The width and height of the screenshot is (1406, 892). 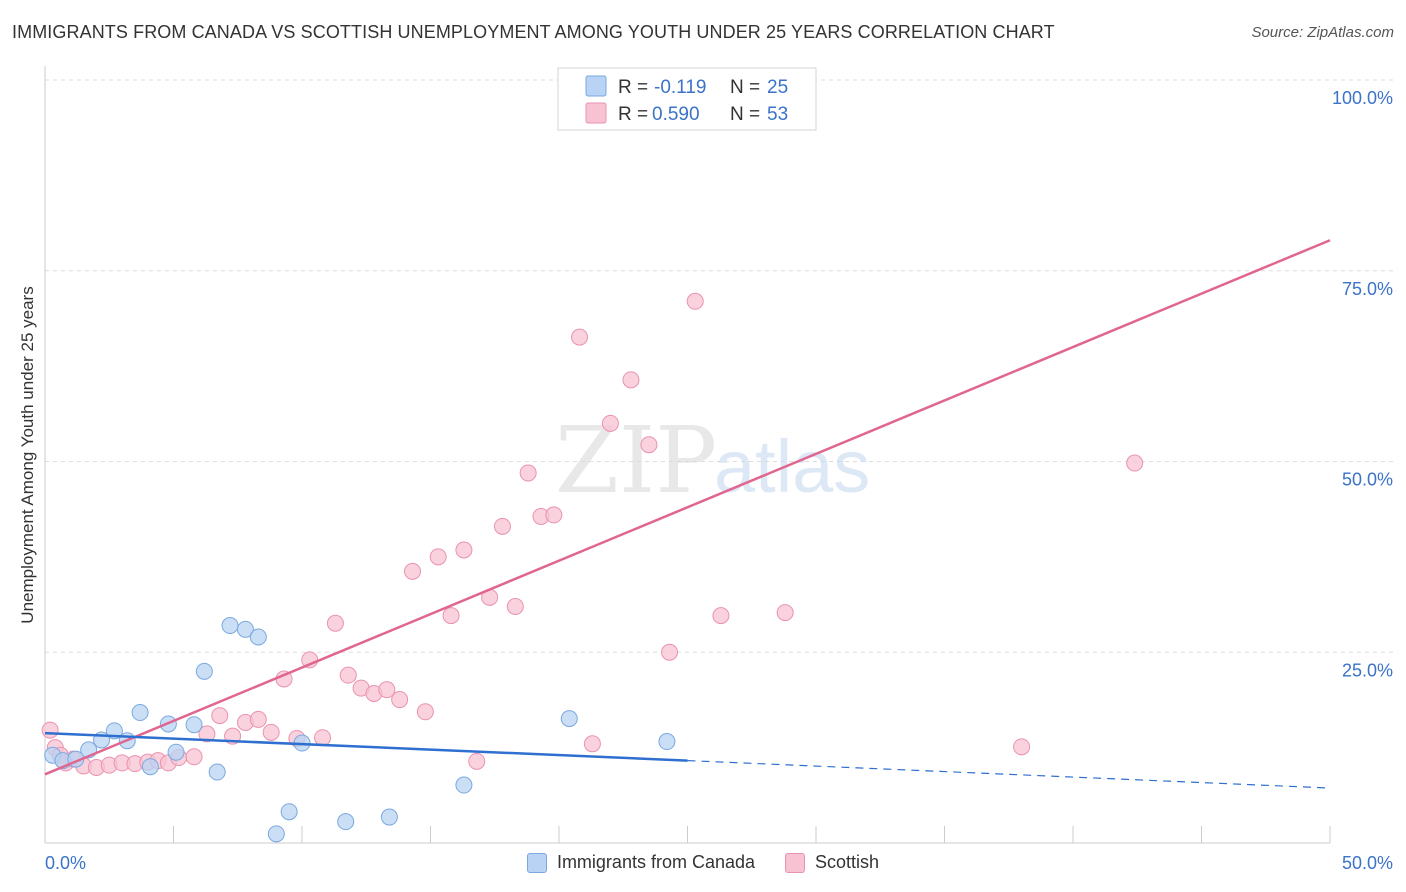 I want to click on watermark: ZIP atlas, so click(x=712, y=460).